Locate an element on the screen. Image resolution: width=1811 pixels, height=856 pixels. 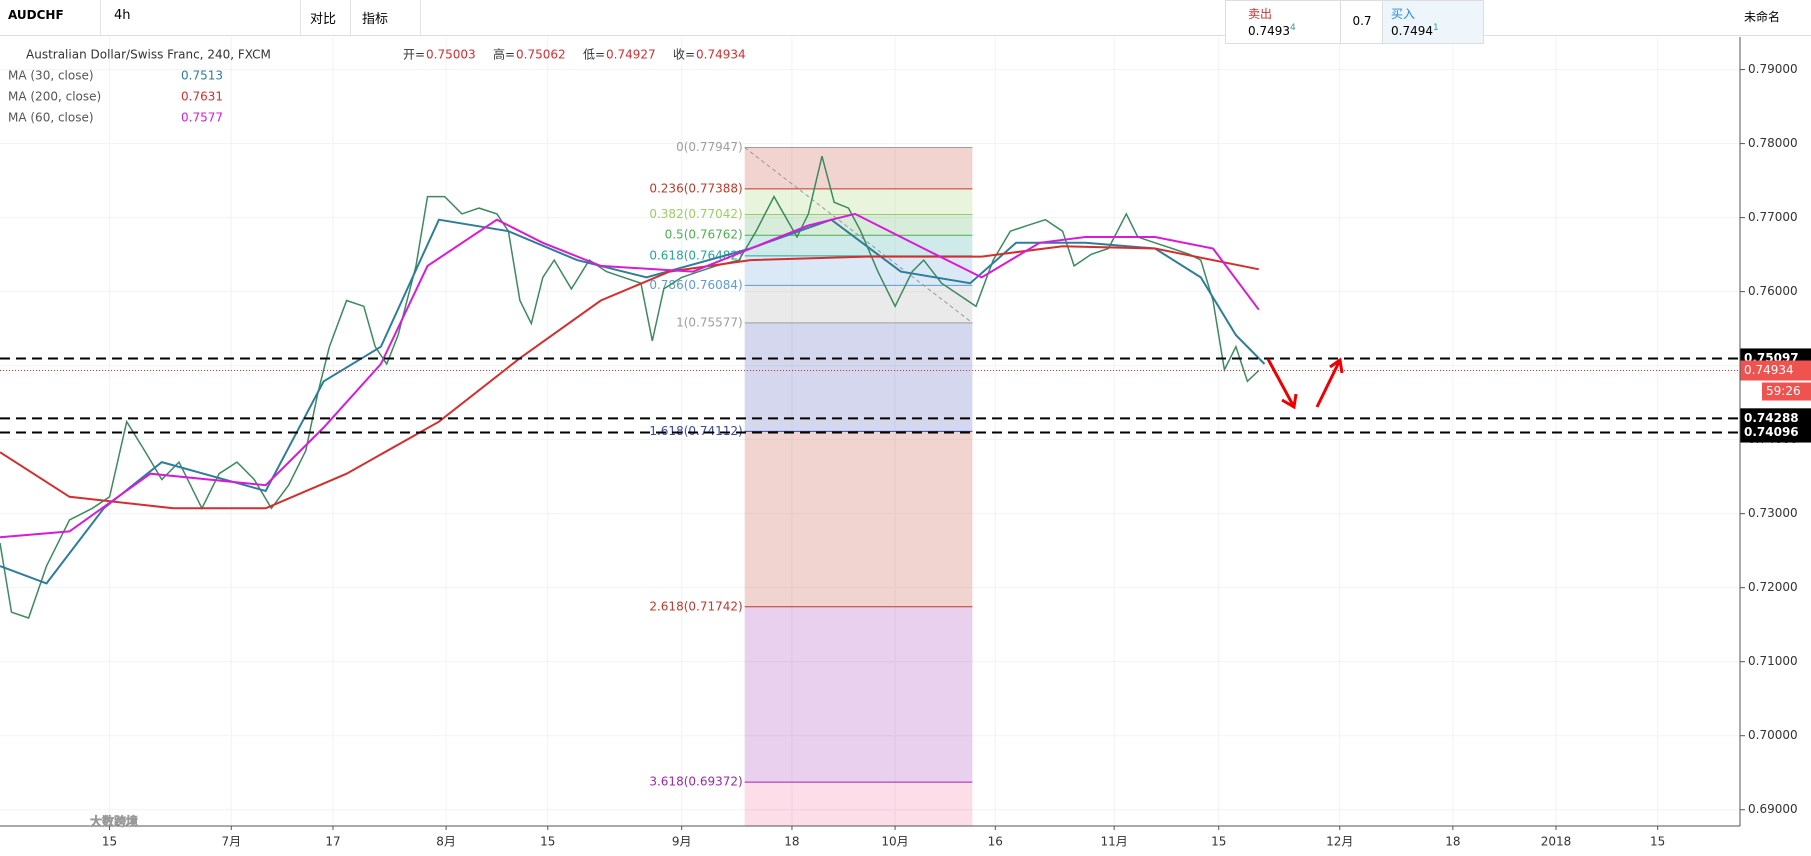
x-tick-label: 16 is located at coordinates (995, 842).